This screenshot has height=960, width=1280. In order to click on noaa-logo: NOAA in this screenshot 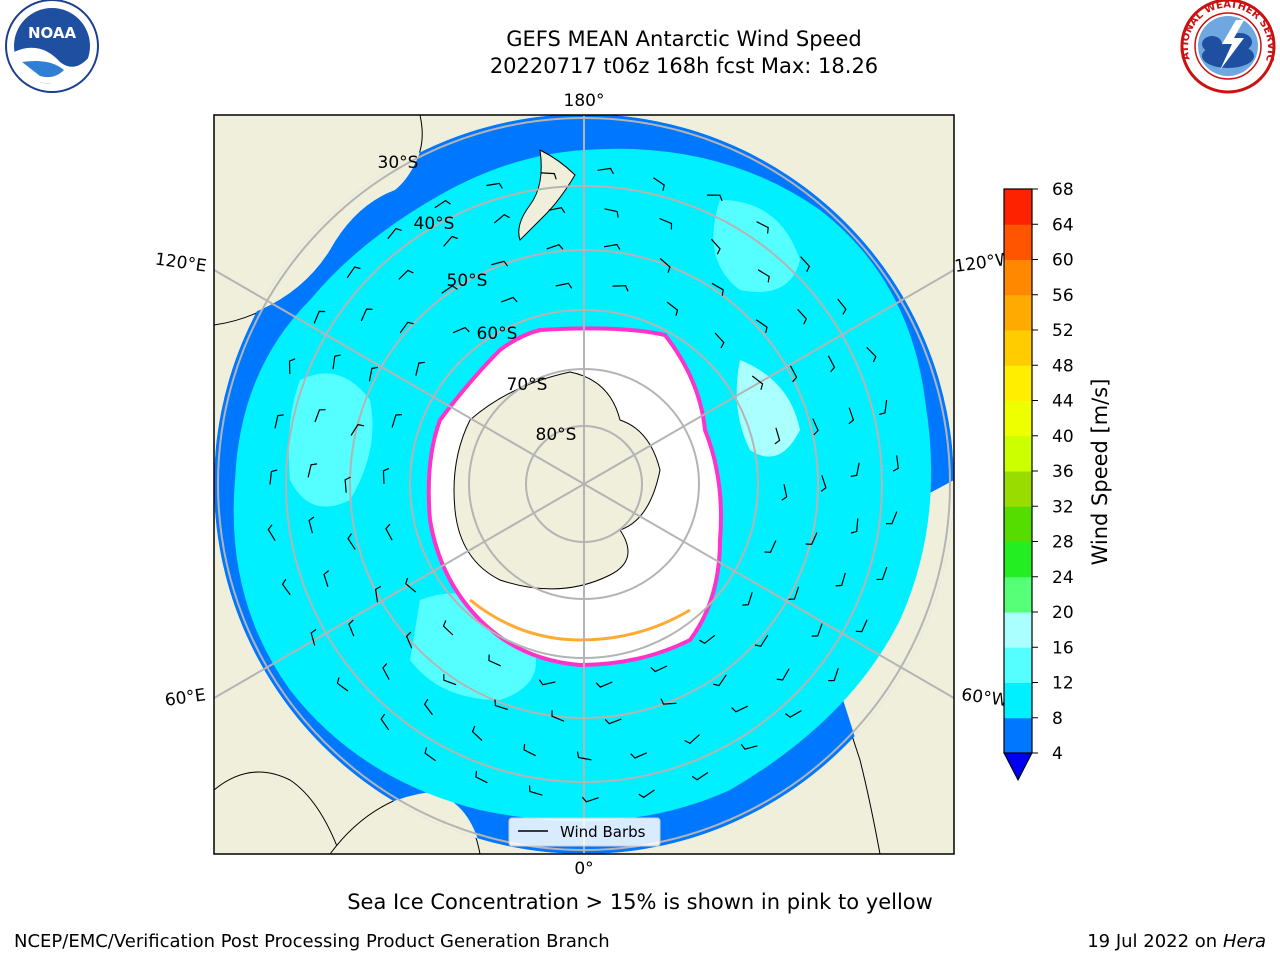, I will do `click(52, 46)`.